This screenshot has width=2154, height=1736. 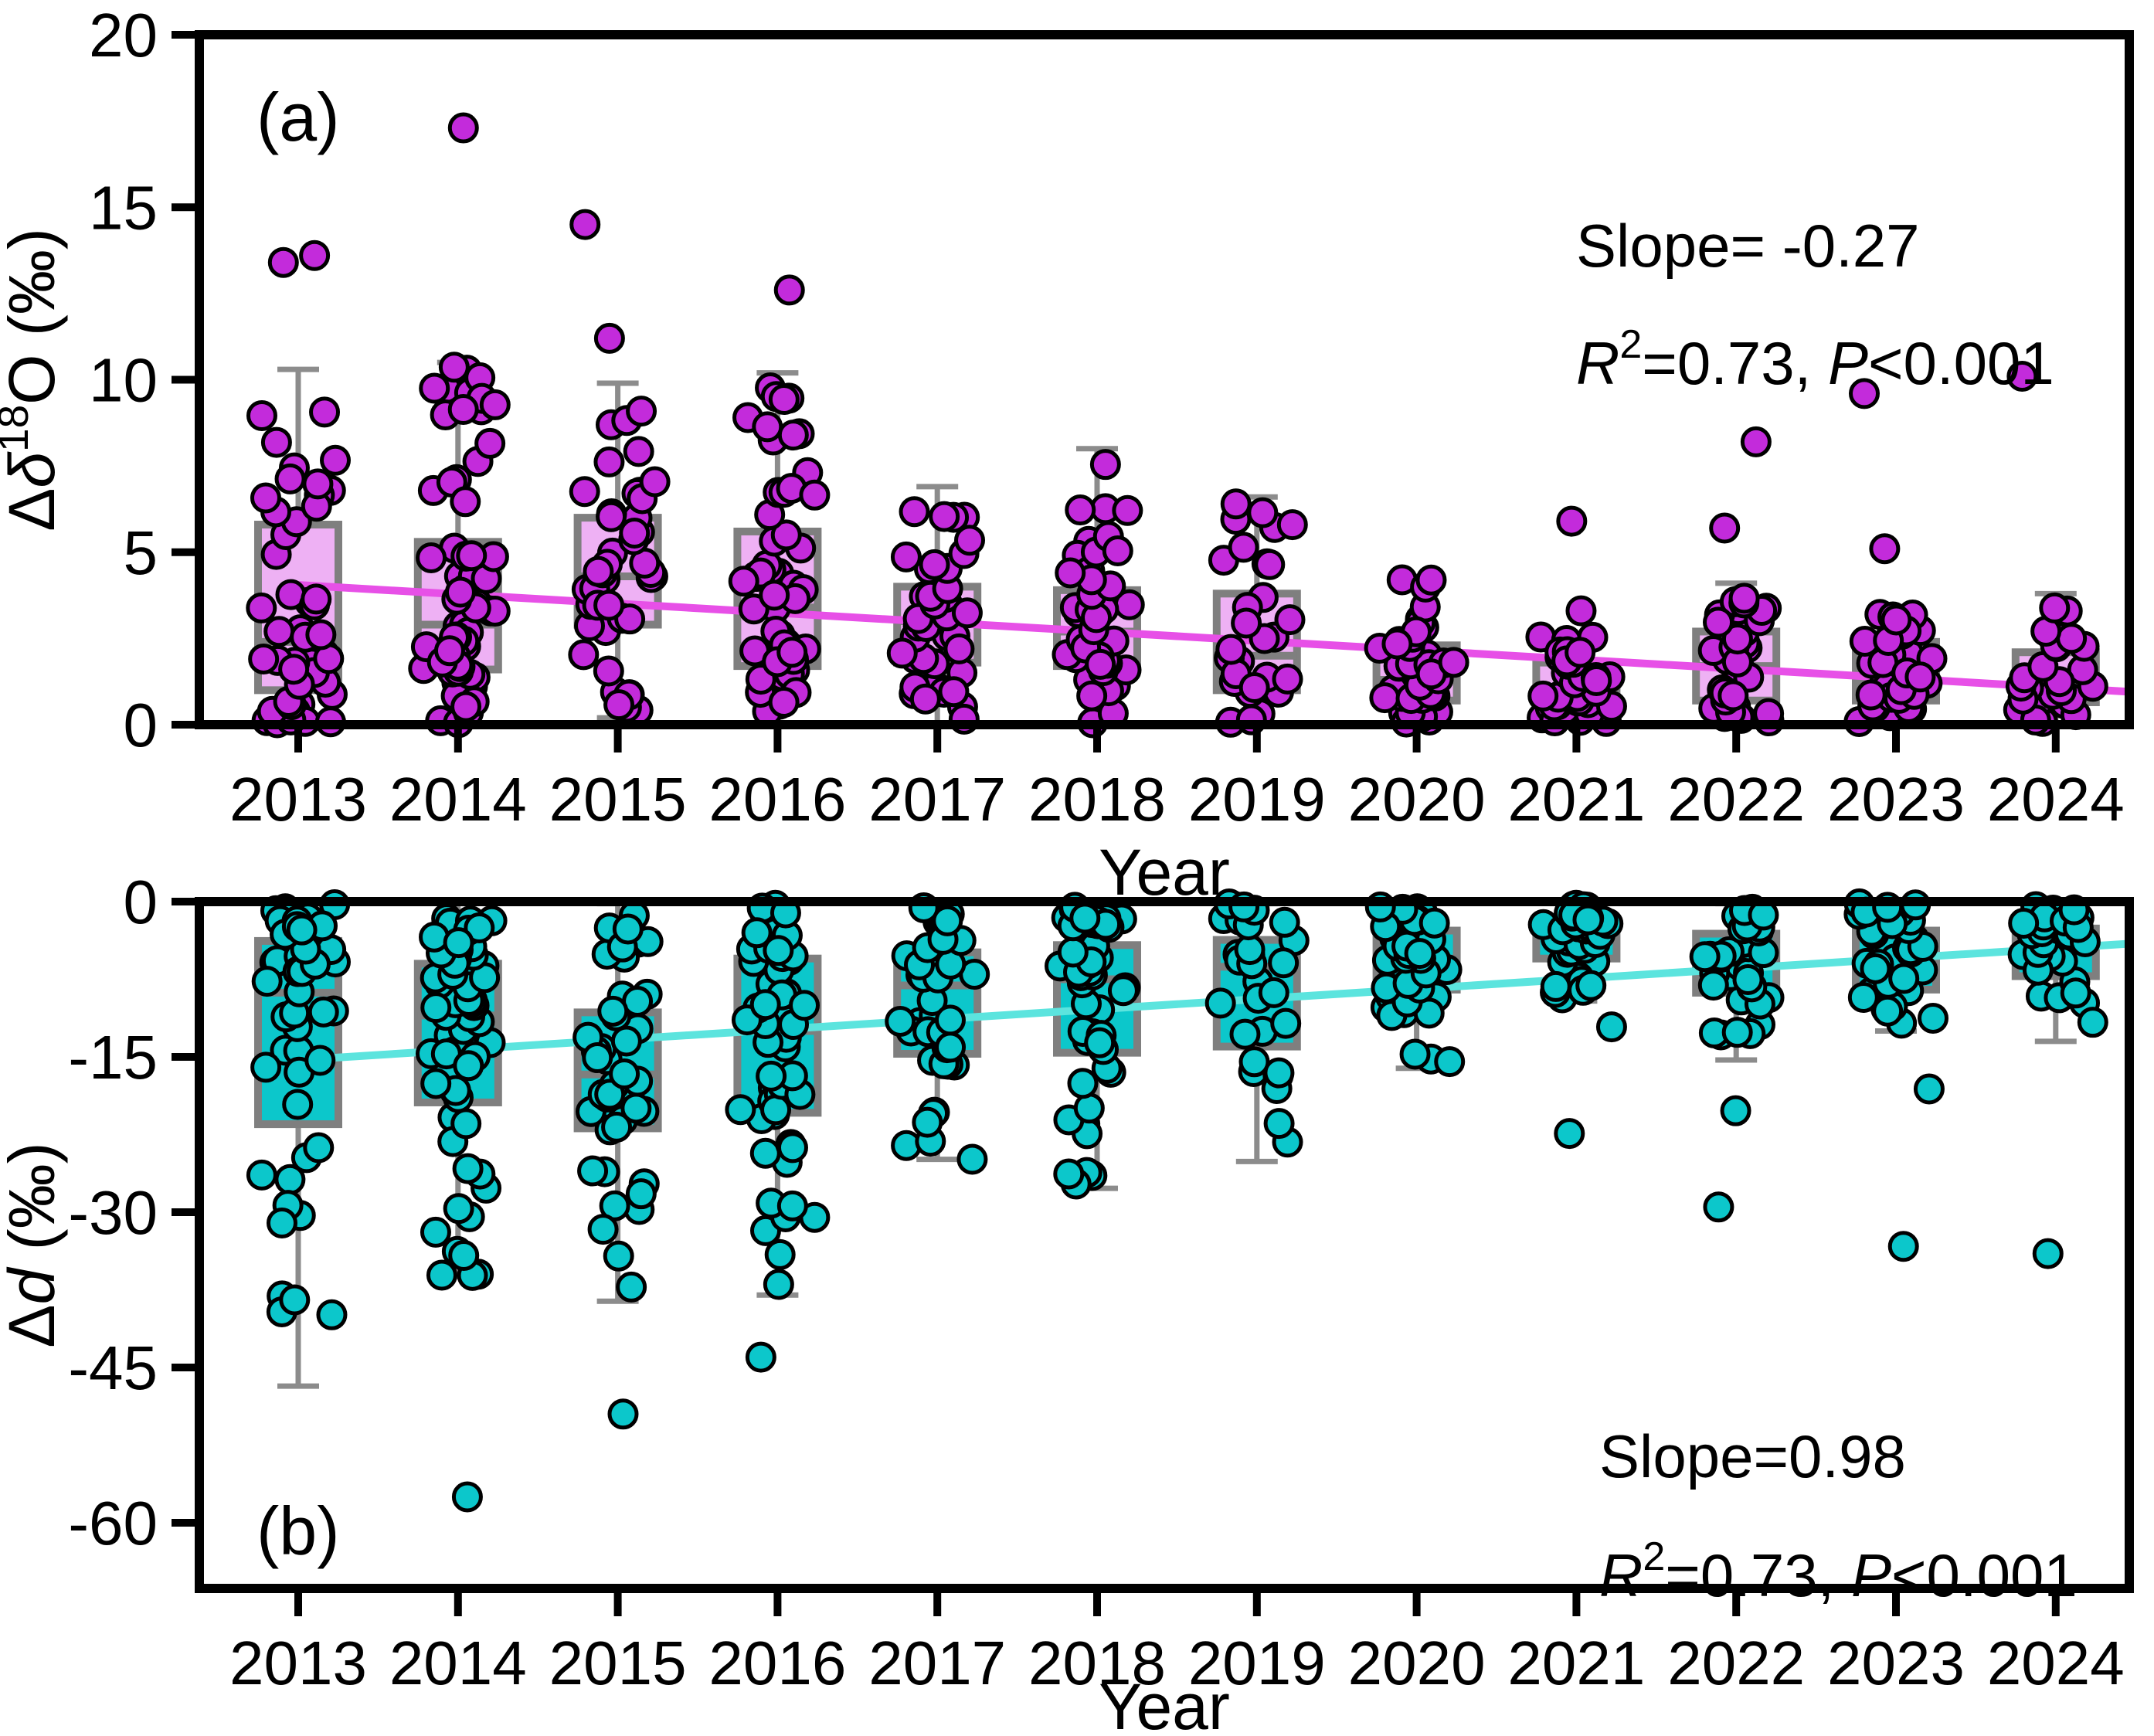 I want to click on stats-annotation: R2=0.73, P<0.001, so click(x=1838, y=1571).